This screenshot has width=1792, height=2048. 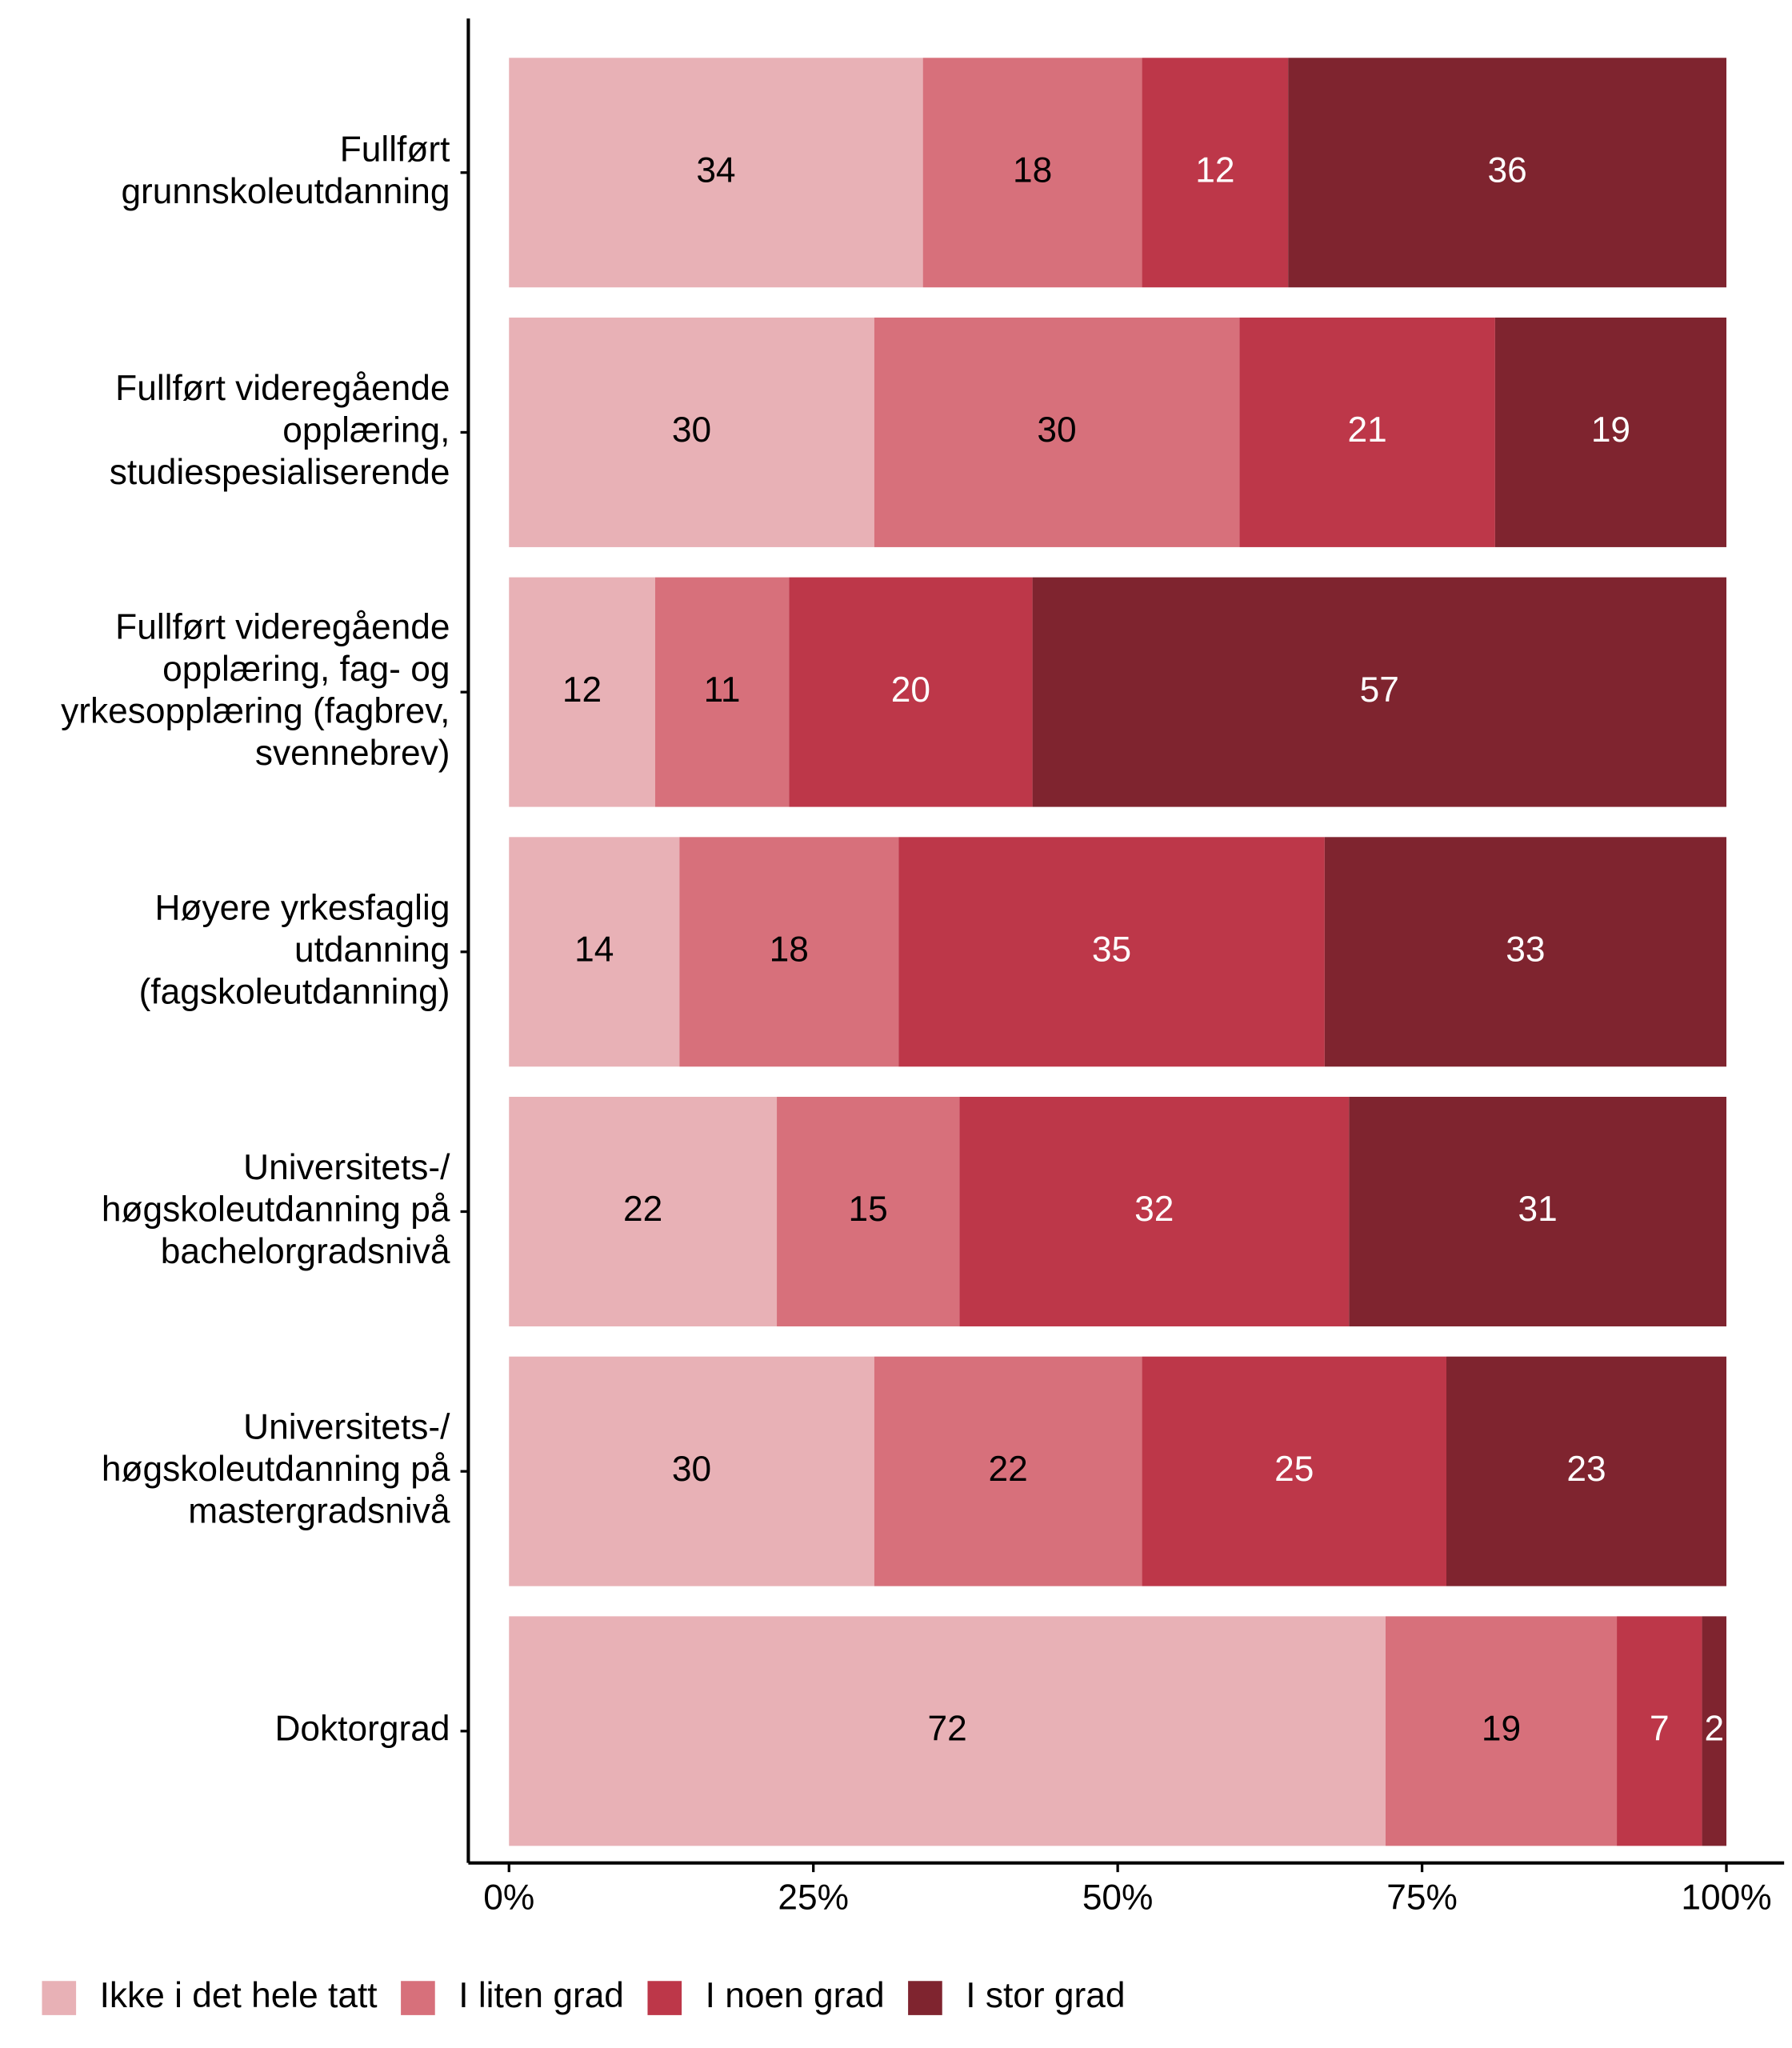 I want to click on data-label: 32, so click(x=1154, y=1209).